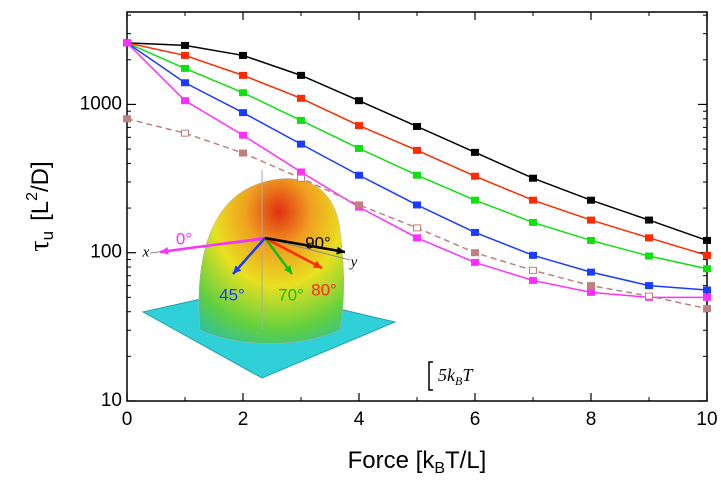 This screenshot has width=721, height=490. I want to click on x-axis-title: Force [kBT/L], so click(417, 462).